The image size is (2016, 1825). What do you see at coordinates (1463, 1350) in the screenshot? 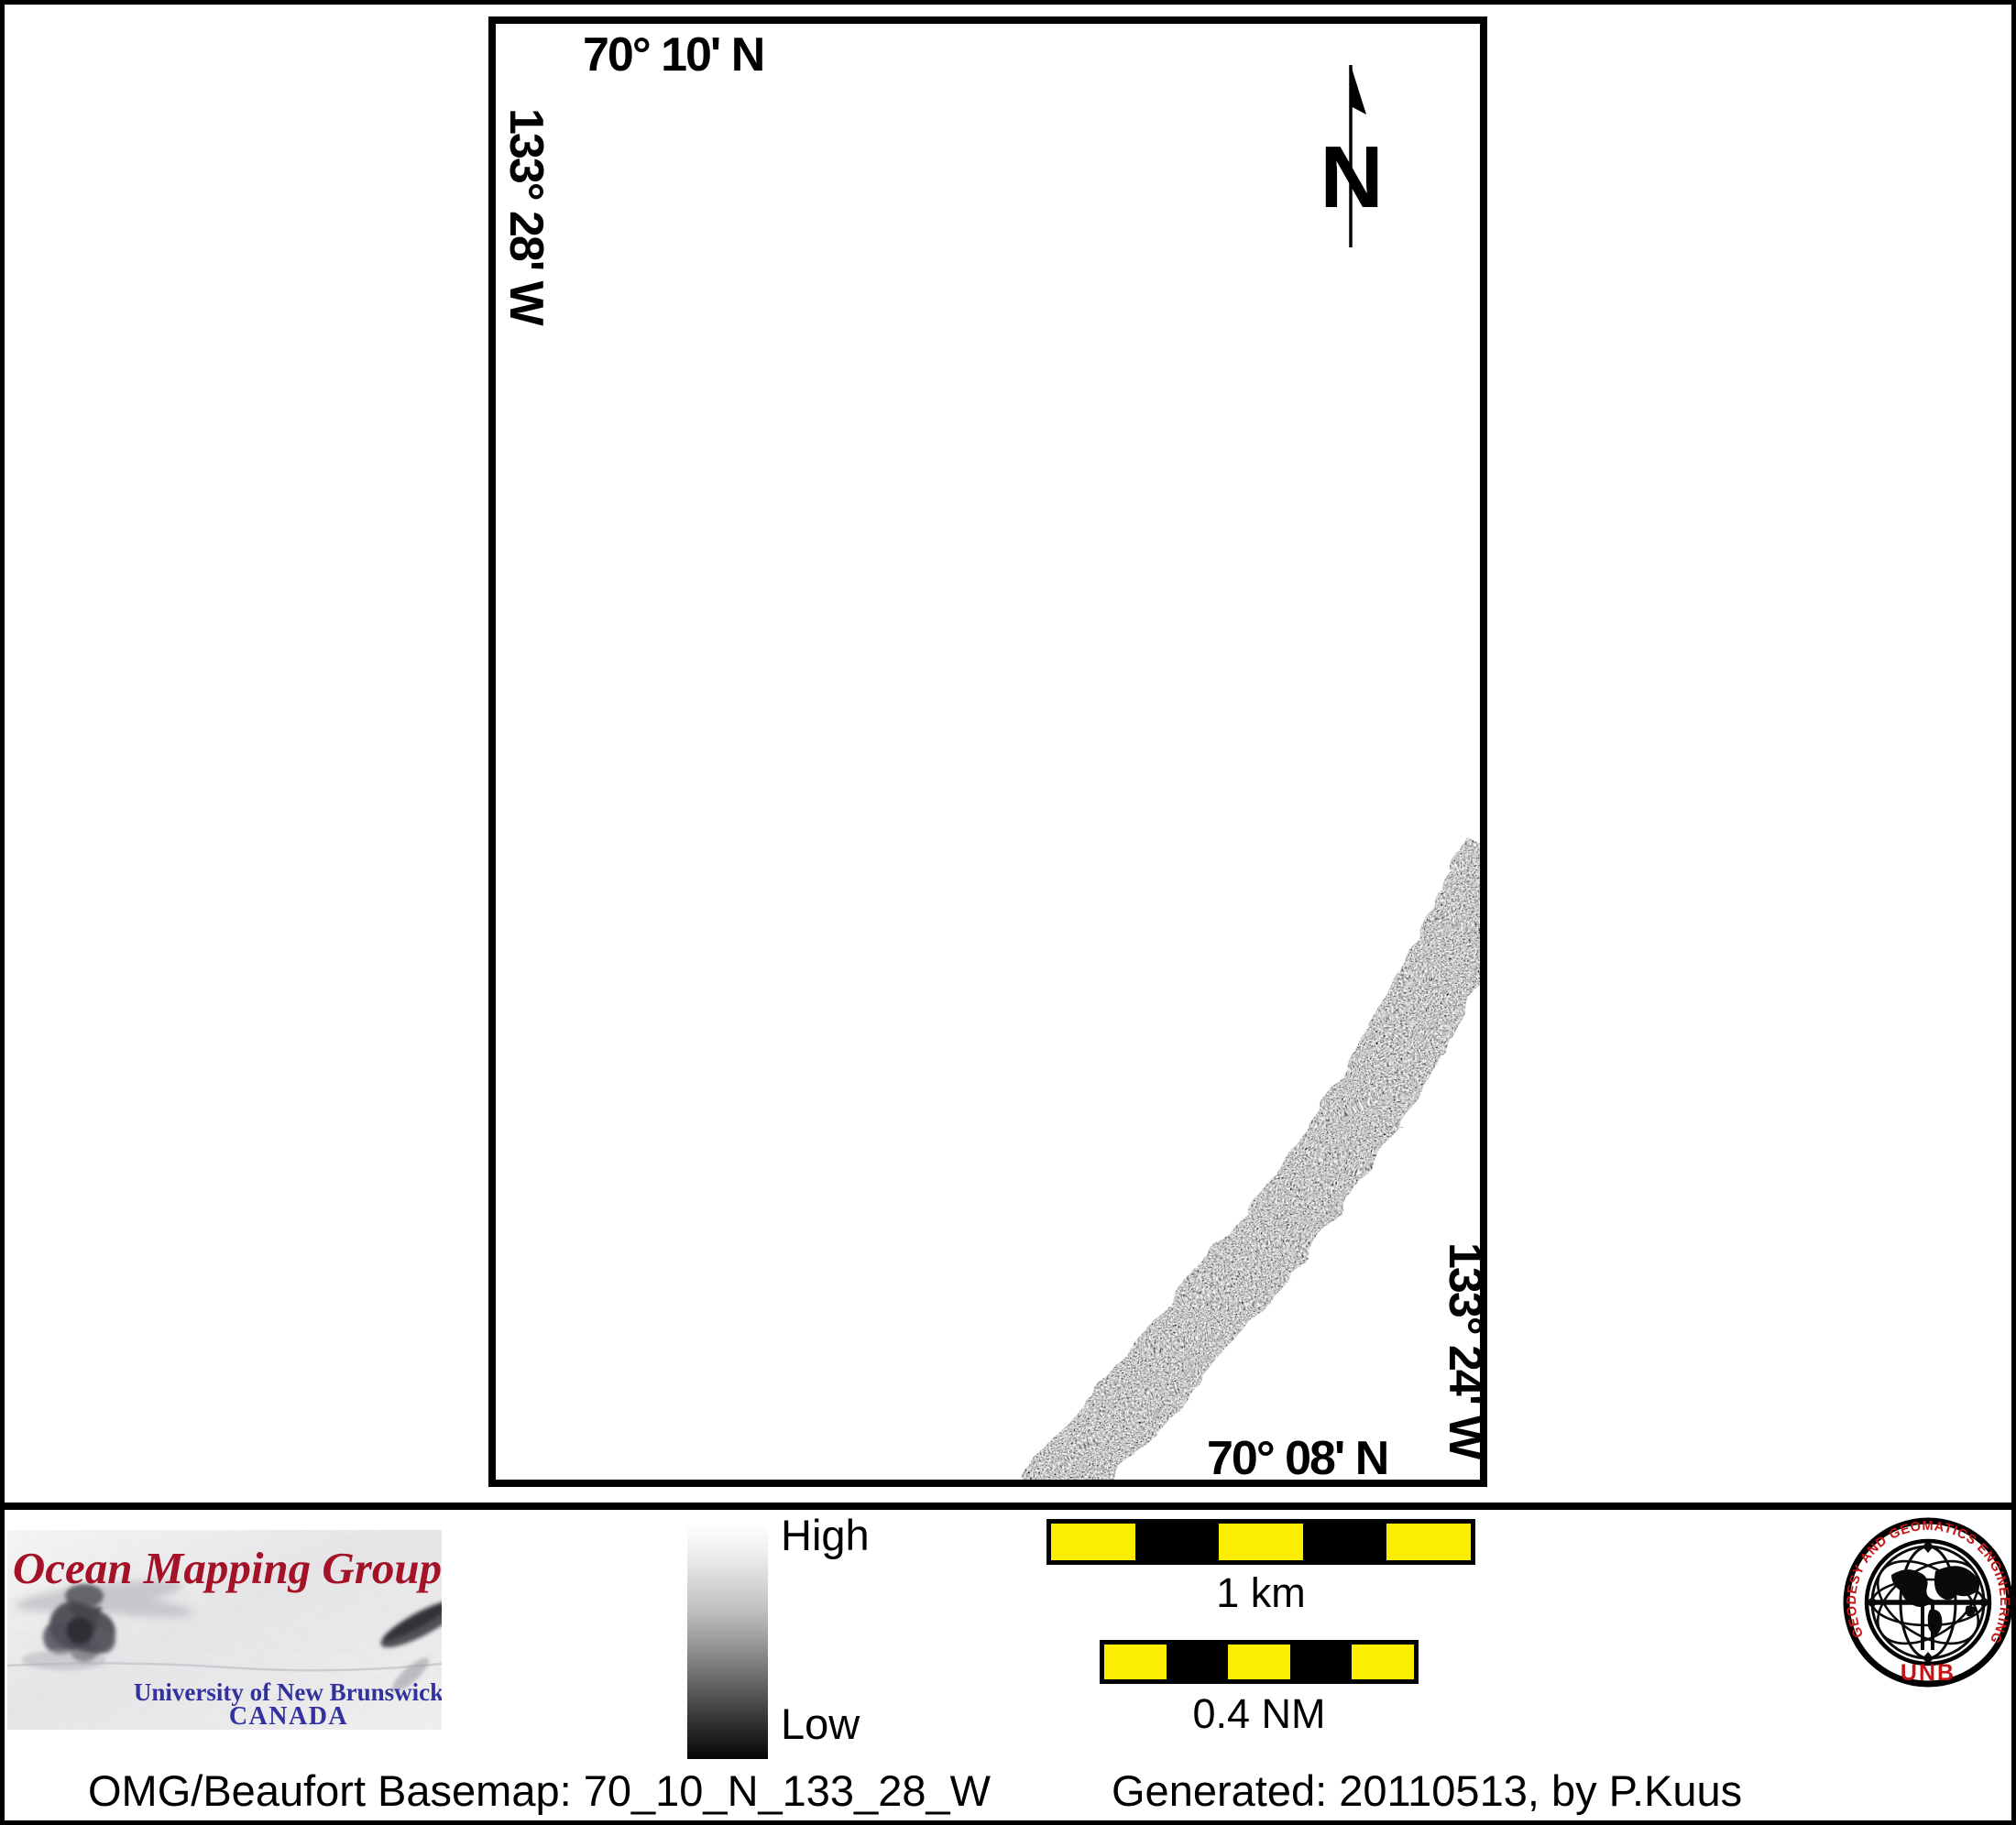
I see `coord-label-right: 133° 24' W` at bounding box center [1463, 1350].